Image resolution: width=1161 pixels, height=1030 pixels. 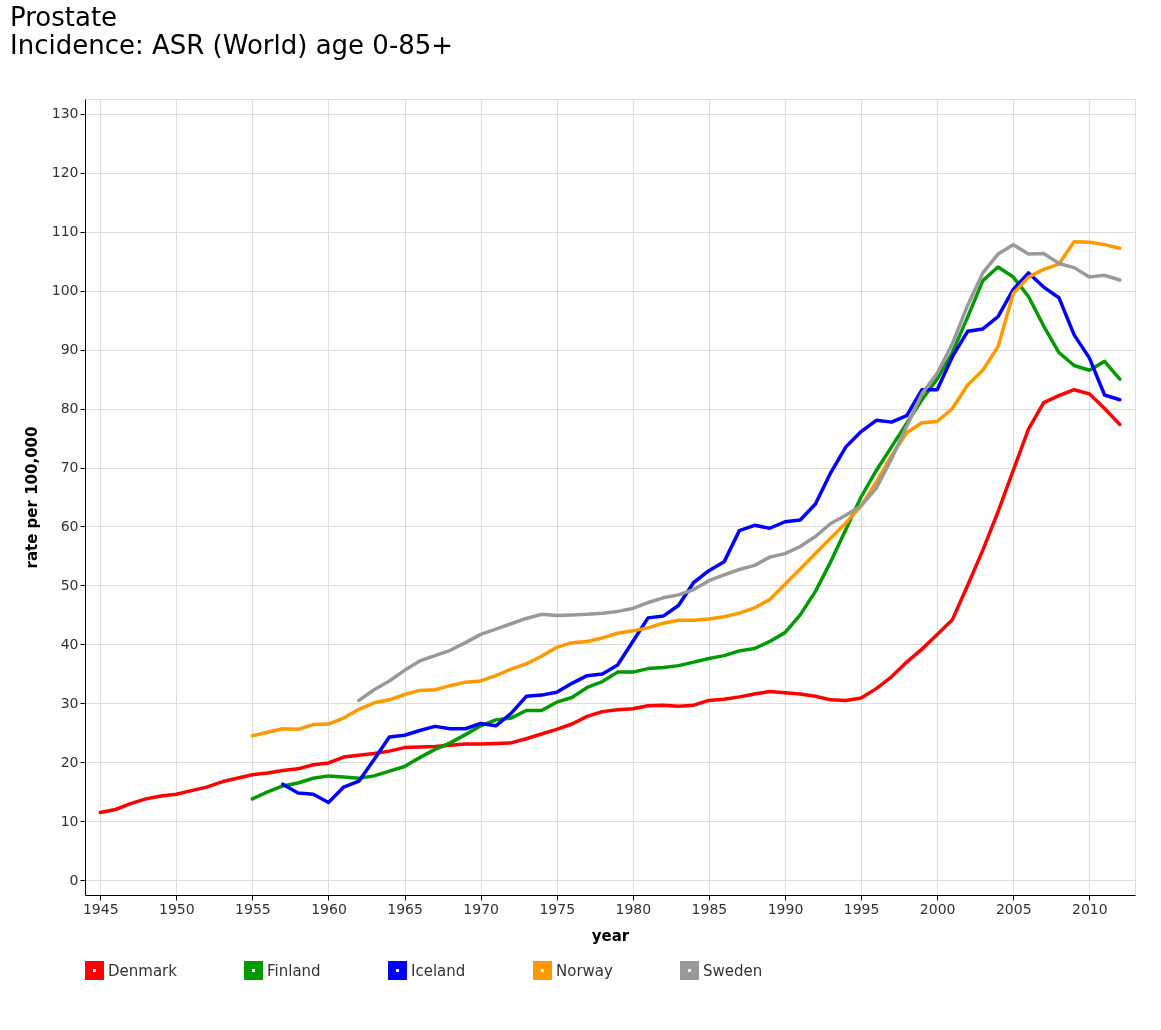 I want to click on x-tick-label: 2010, so click(x=1090, y=908).